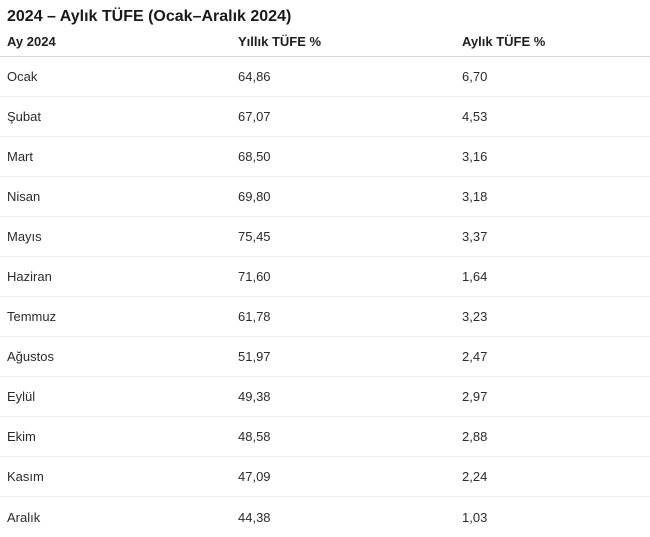 Image resolution: width=650 pixels, height=537 pixels. I want to click on table-header-row: Ay 2024 Yıllık TÜFE % Aylık TÜFE %, so click(325, 42).